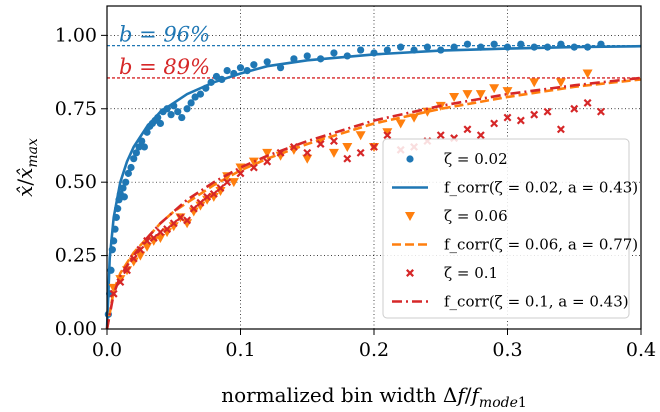 This screenshot has height=412, width=660. Describe the element at coordinates (76, 182) in the screenshot. I see `y-tick-label: 0.50` at that location.